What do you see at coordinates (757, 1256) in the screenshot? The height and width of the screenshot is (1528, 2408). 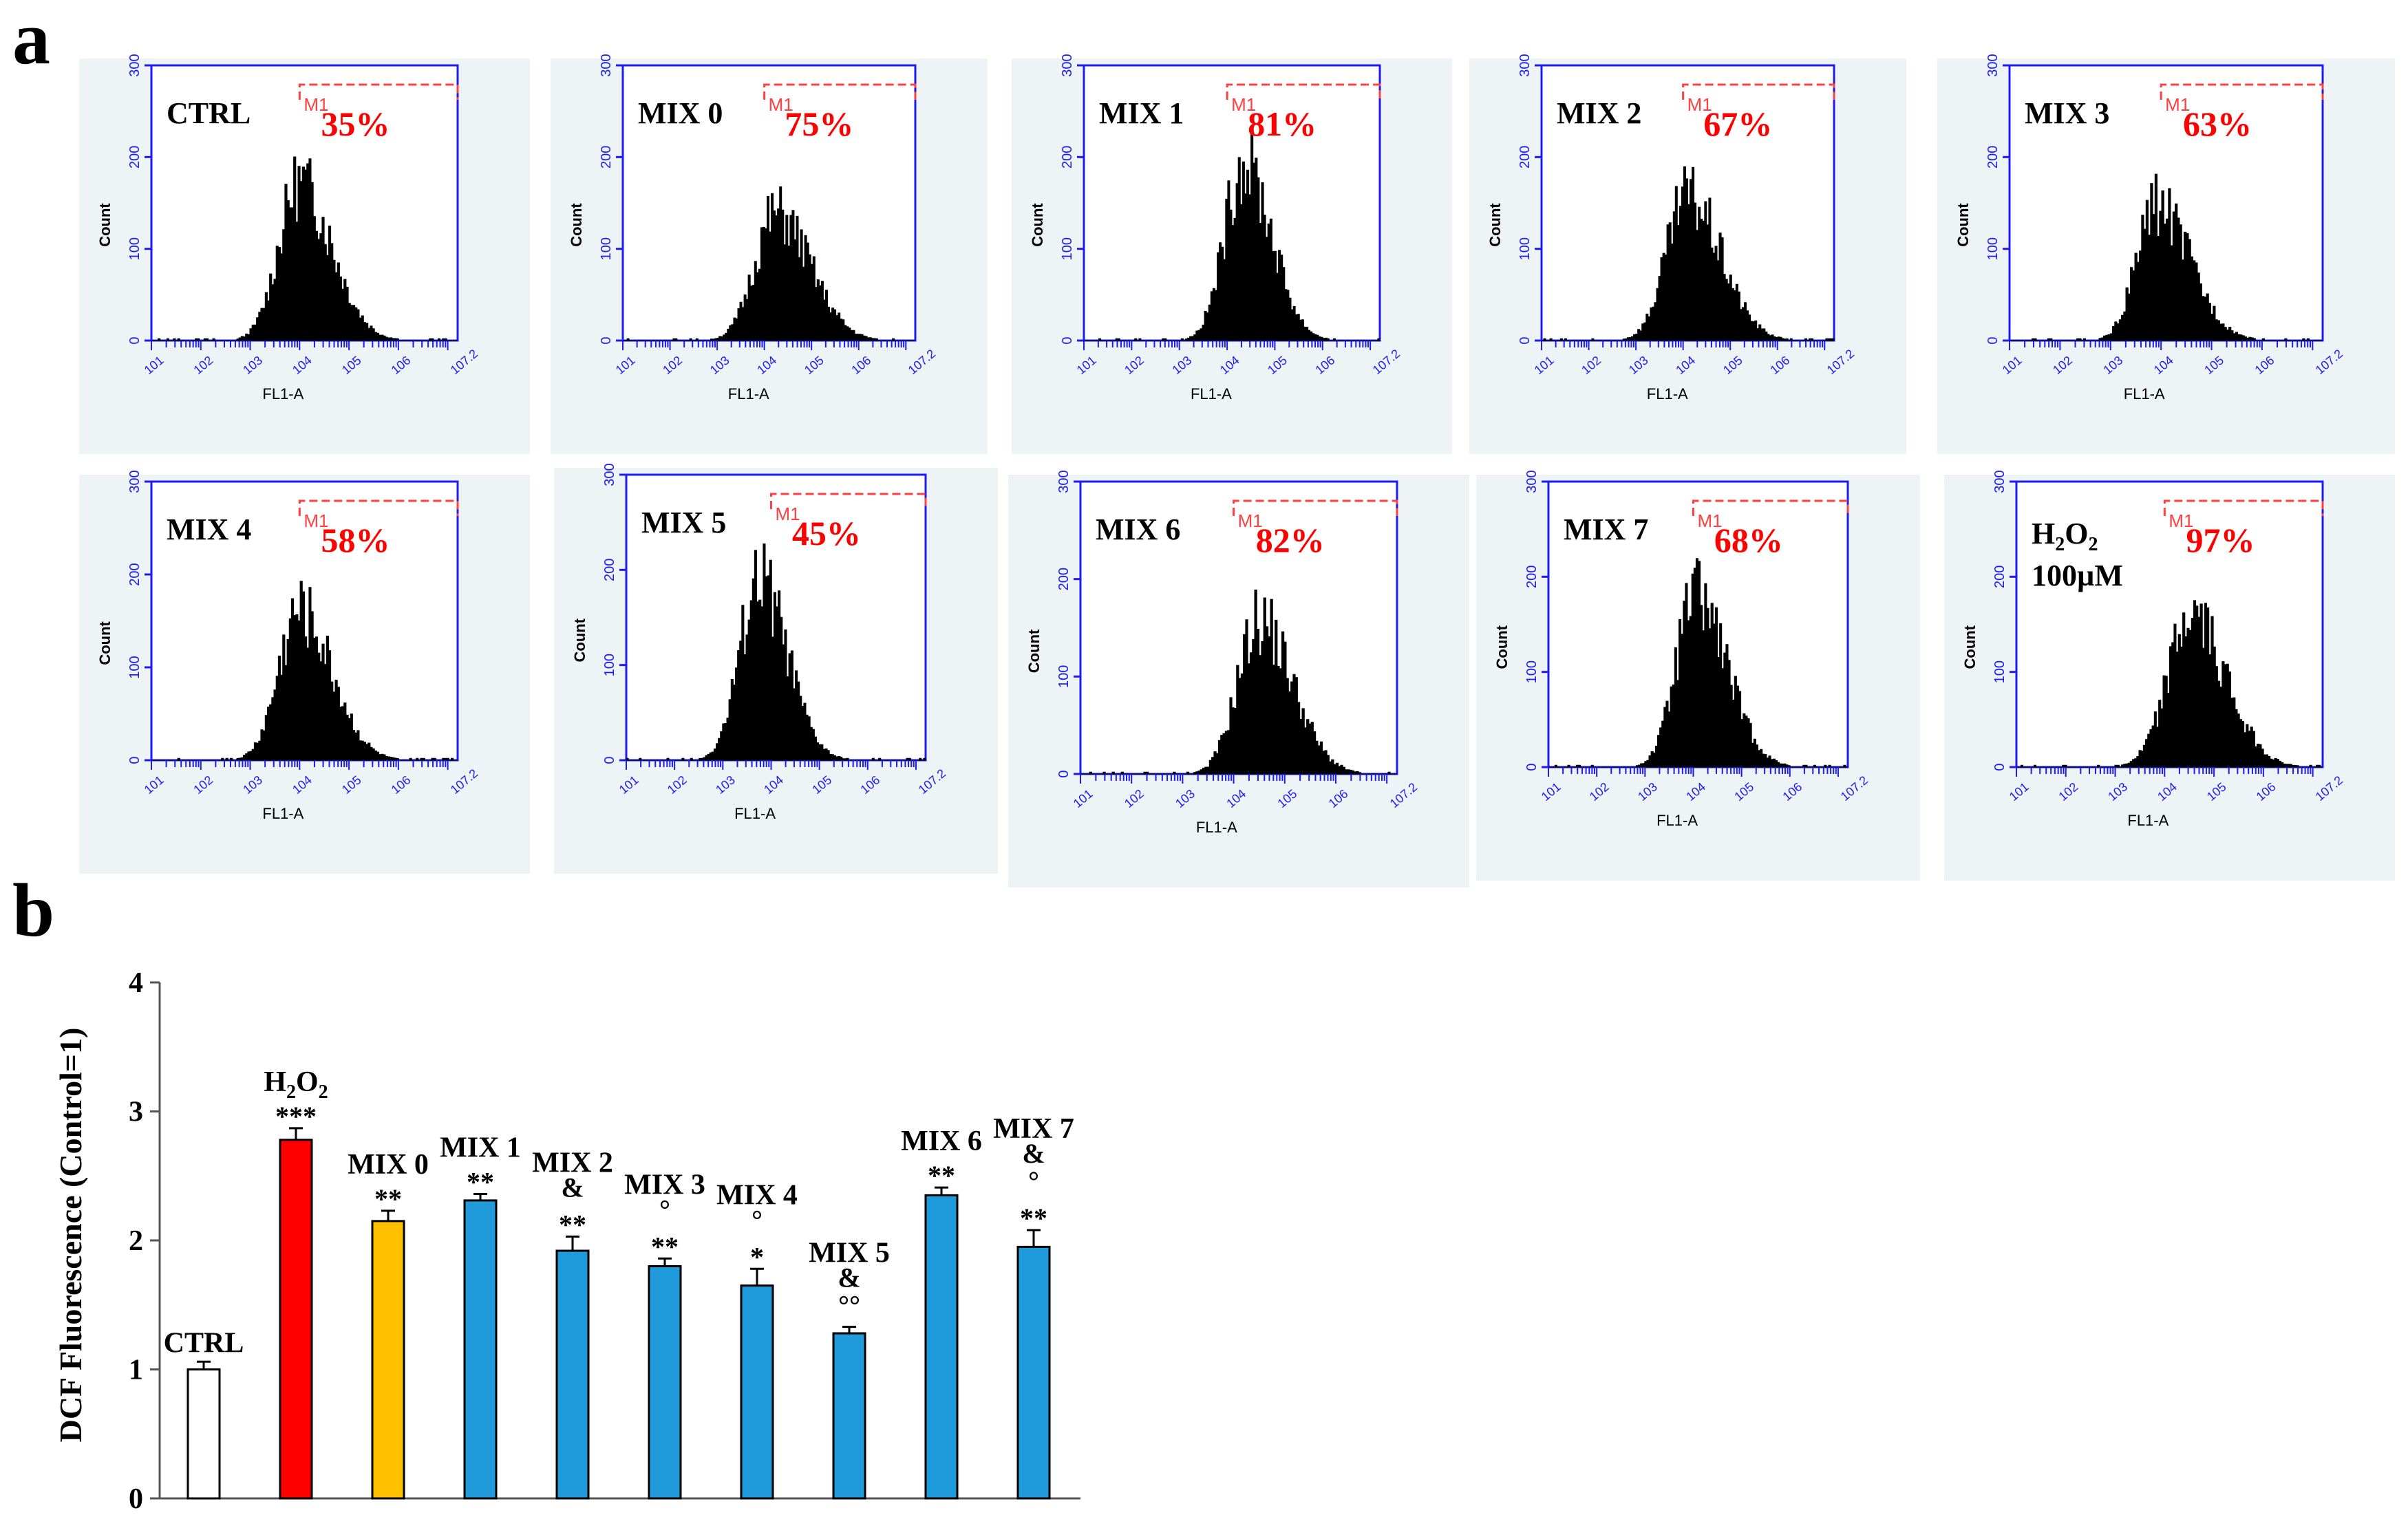 I see `significance-marker: *` at bounding box center [757, 1256].